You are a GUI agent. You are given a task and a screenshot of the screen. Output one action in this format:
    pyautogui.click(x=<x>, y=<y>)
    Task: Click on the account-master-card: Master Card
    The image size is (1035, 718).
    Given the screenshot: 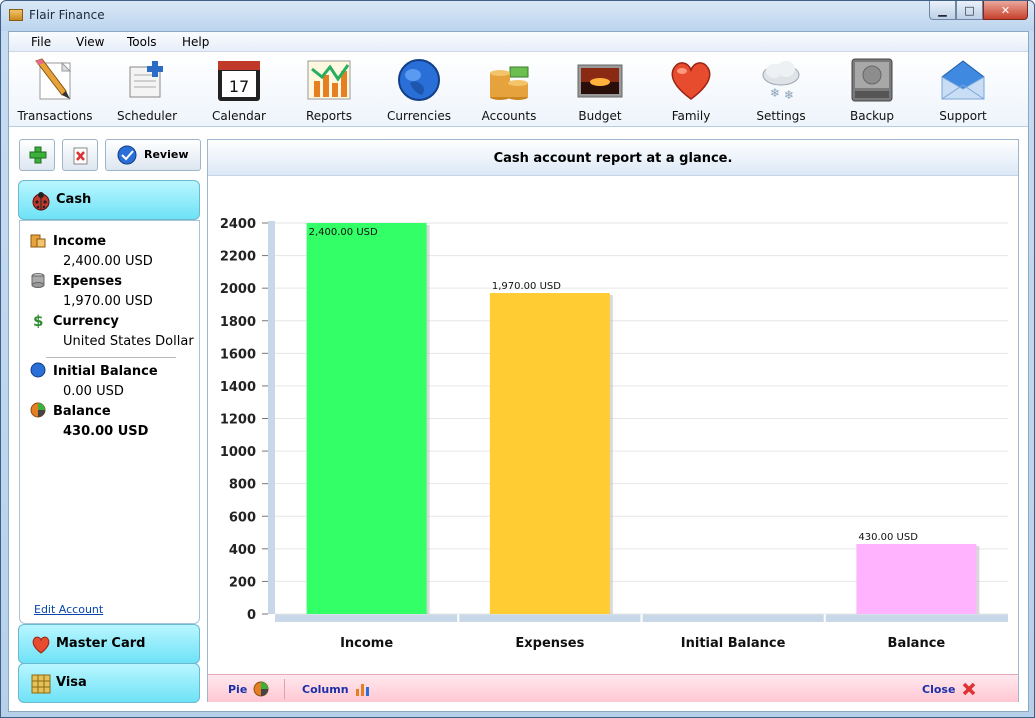 What is the action you would take?
    pyautogui.click(x=109, y=644)
    